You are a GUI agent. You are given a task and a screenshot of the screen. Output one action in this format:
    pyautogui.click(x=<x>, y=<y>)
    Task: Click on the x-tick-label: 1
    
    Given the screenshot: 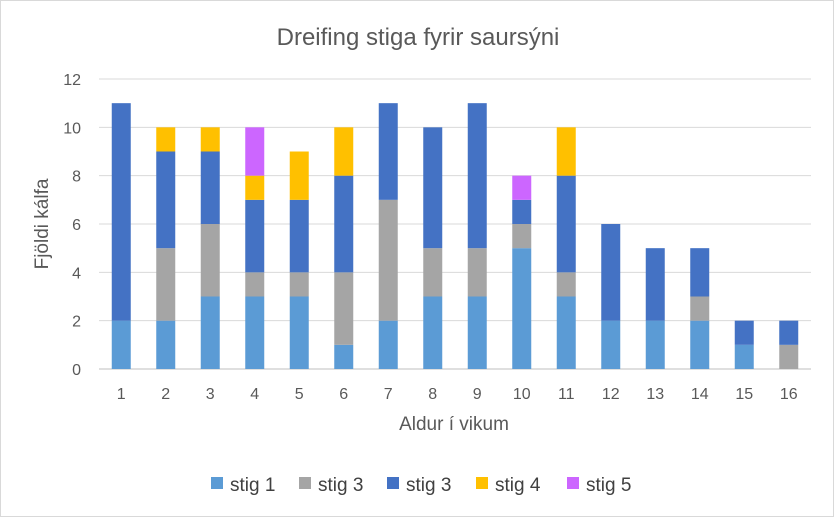 What is the action you would take?
    pyautogui.click(x=121, y=394)
    